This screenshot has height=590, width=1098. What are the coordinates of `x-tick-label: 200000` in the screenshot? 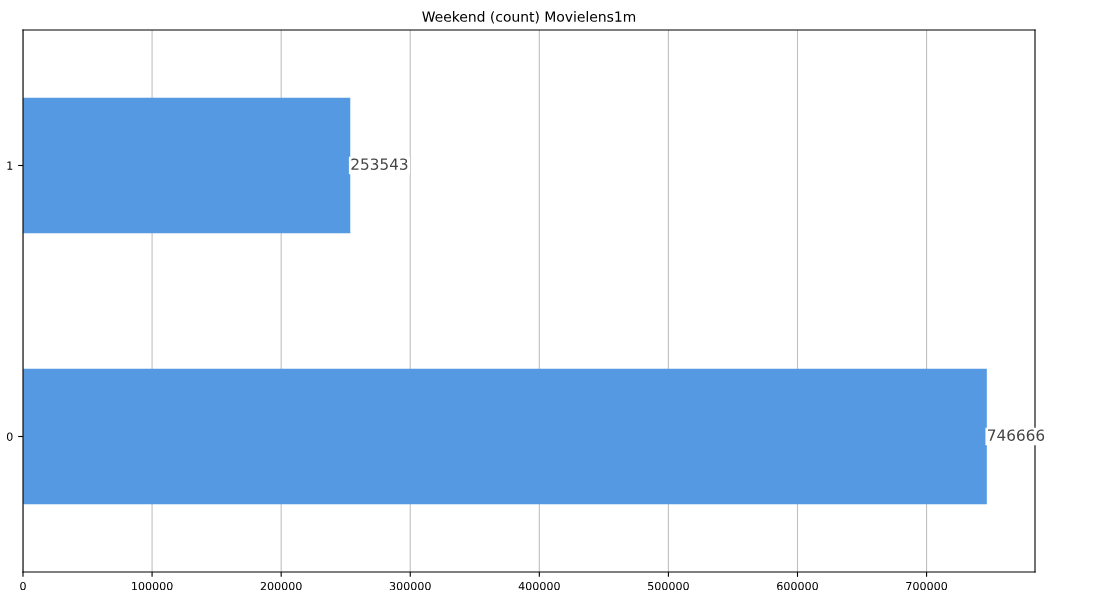 It's located at (281, 585).